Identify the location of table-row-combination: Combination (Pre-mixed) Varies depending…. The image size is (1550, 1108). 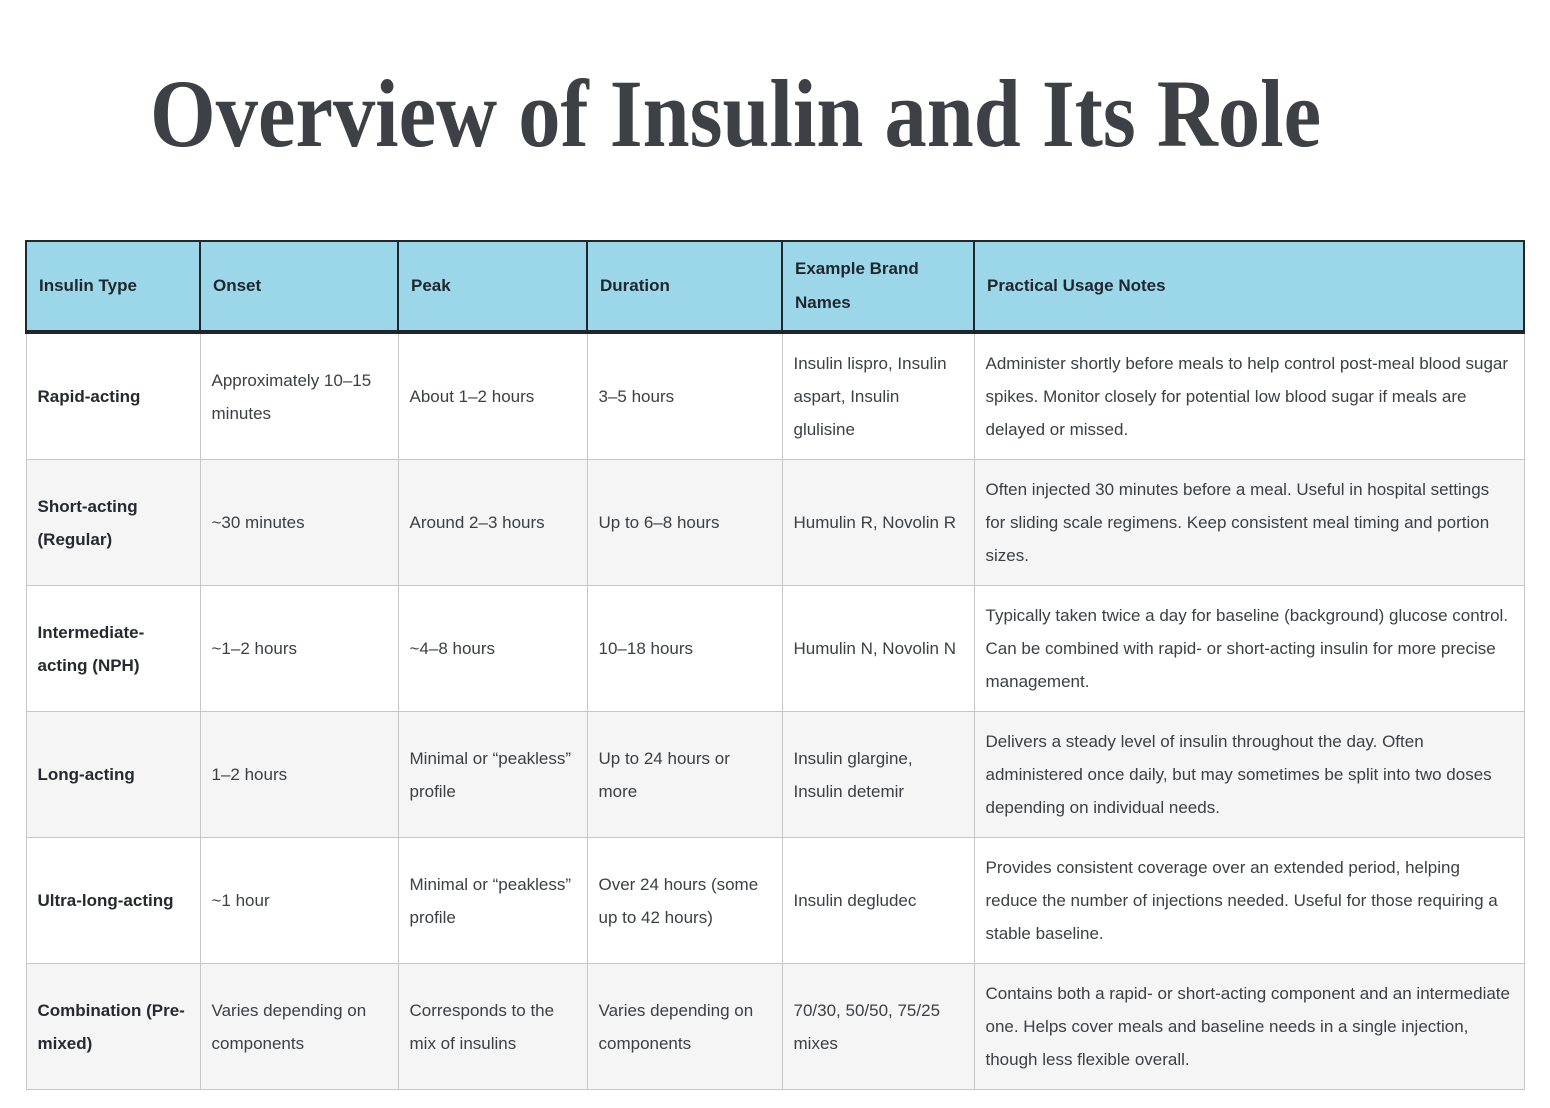
(775, 1026).